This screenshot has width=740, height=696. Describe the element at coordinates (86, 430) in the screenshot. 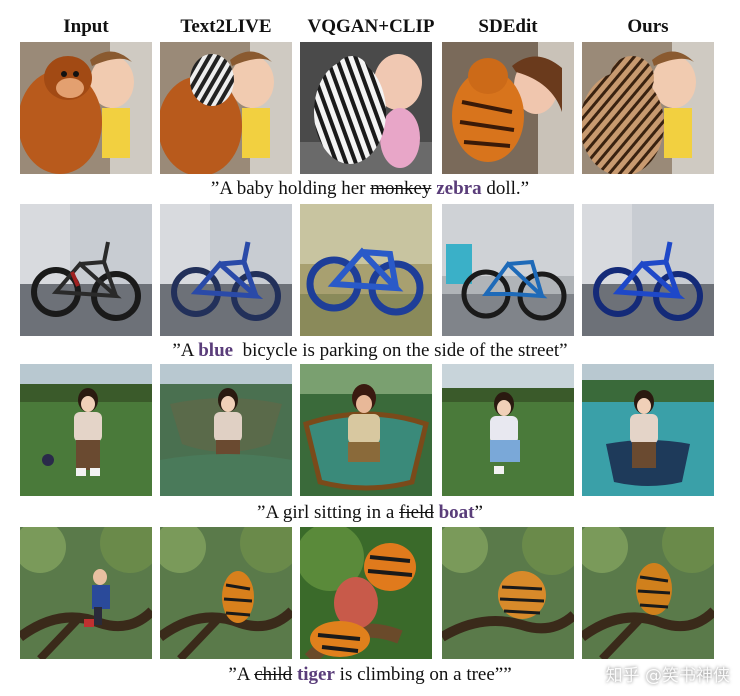

I see `image-girl-input` at that location.